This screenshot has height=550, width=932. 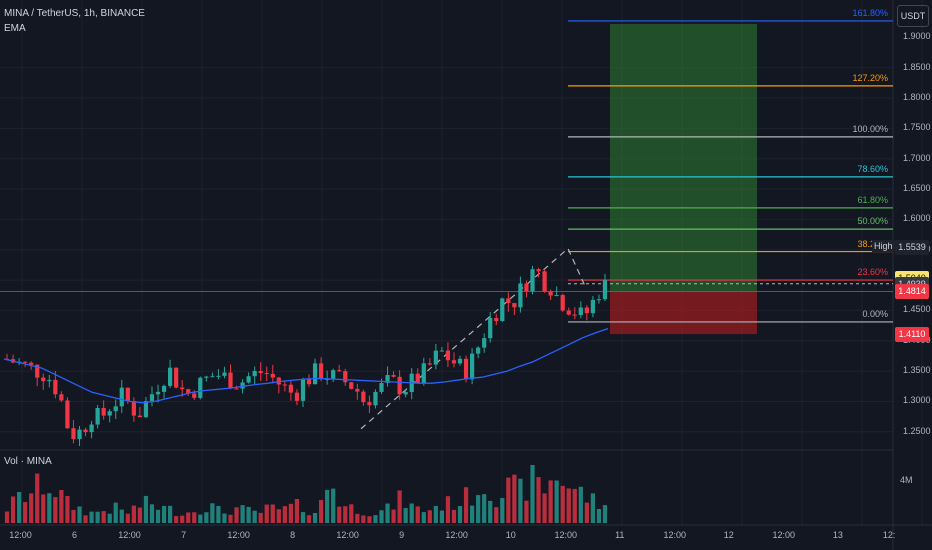 What do you see at coordinates (917, 36) in the screenshot?
I see `price-axis-label: 1.9000` at bounding box center [917, 36].